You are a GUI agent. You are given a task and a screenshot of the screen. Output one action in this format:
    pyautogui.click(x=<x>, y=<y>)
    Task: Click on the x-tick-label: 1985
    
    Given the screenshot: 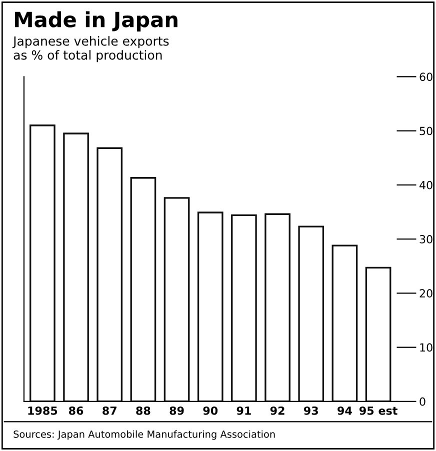 What is the action you would take?
    pyautogui.click(x=43, y=410)
    